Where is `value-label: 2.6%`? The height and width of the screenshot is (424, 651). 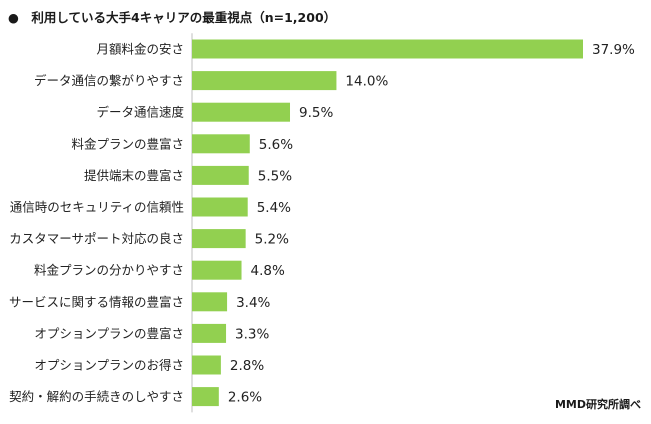 value-label: 2.6% is located at coordinates (245, 398).